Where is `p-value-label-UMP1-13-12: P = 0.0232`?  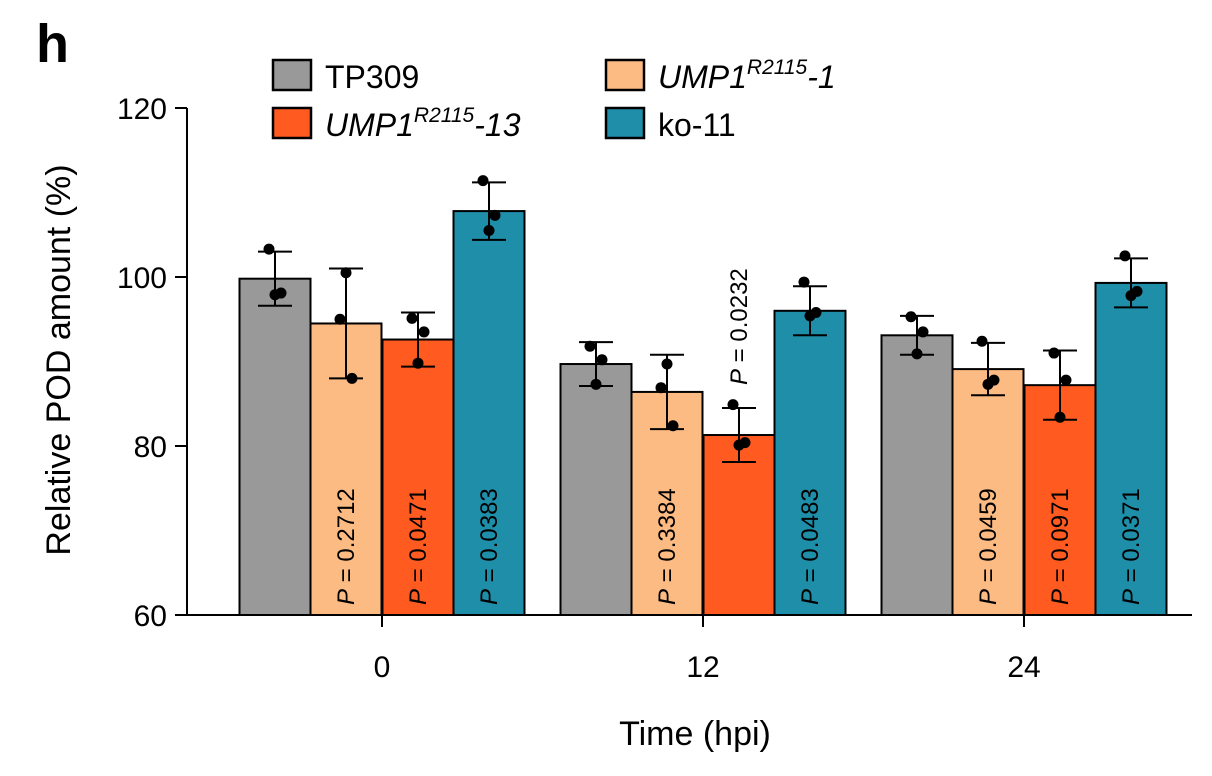 p-value-label-UMP1-13-12: P = 0.0232 is located at coordinates (739, 326).